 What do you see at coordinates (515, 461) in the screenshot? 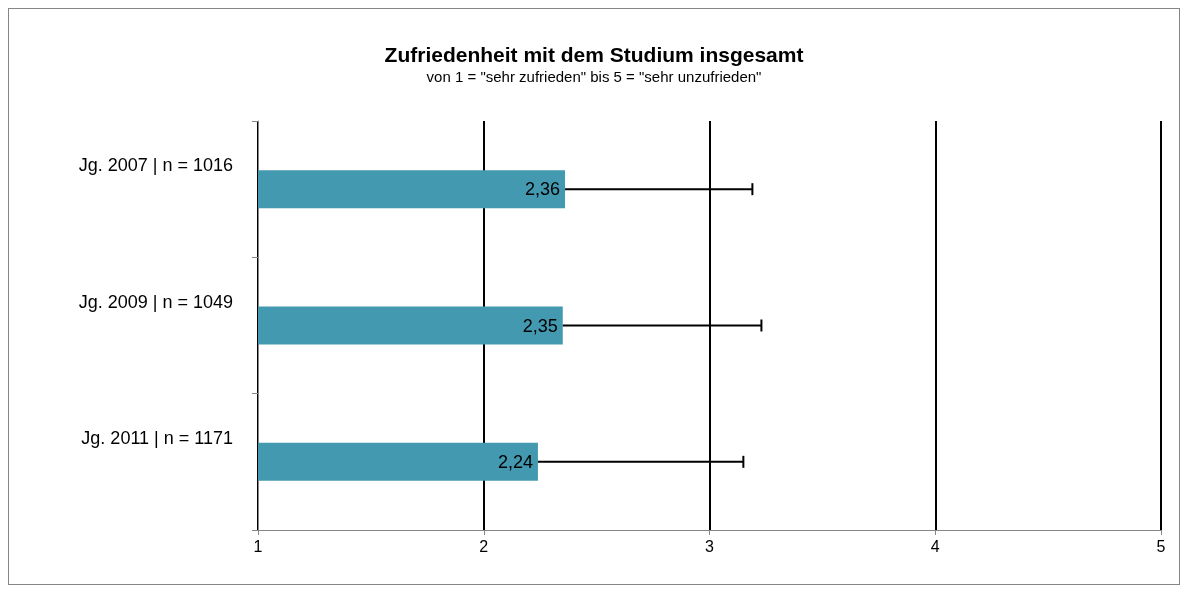
I see `data-label: 2,24` at bounding box center [515, 461].